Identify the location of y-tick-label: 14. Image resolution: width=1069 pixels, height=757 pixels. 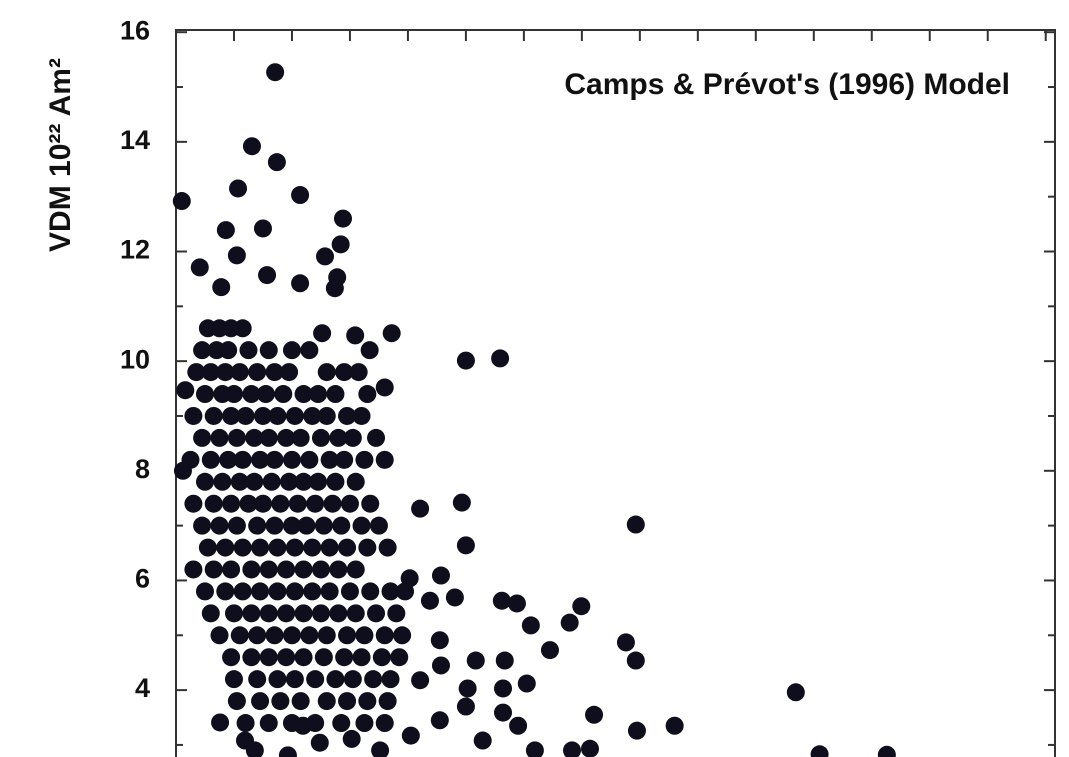
(135, 140).